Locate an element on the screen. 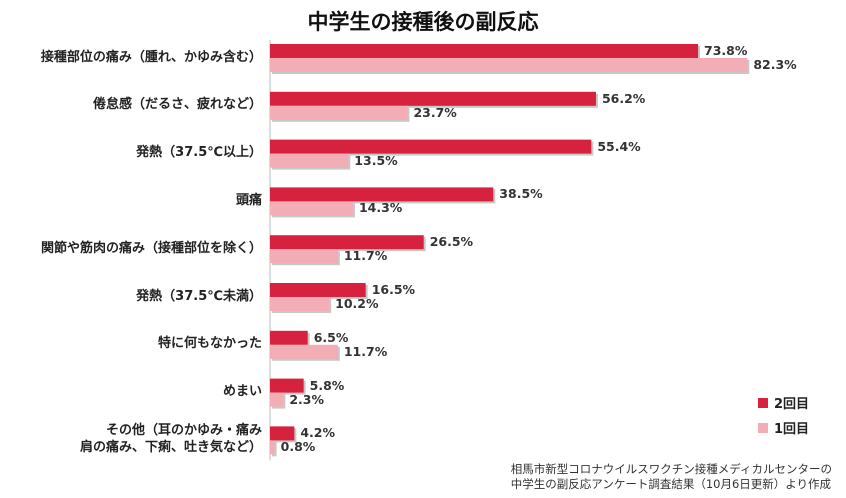 The width and height of the screenshot is (846, 498). category-label: めまい is located at coordinates (242, 392).